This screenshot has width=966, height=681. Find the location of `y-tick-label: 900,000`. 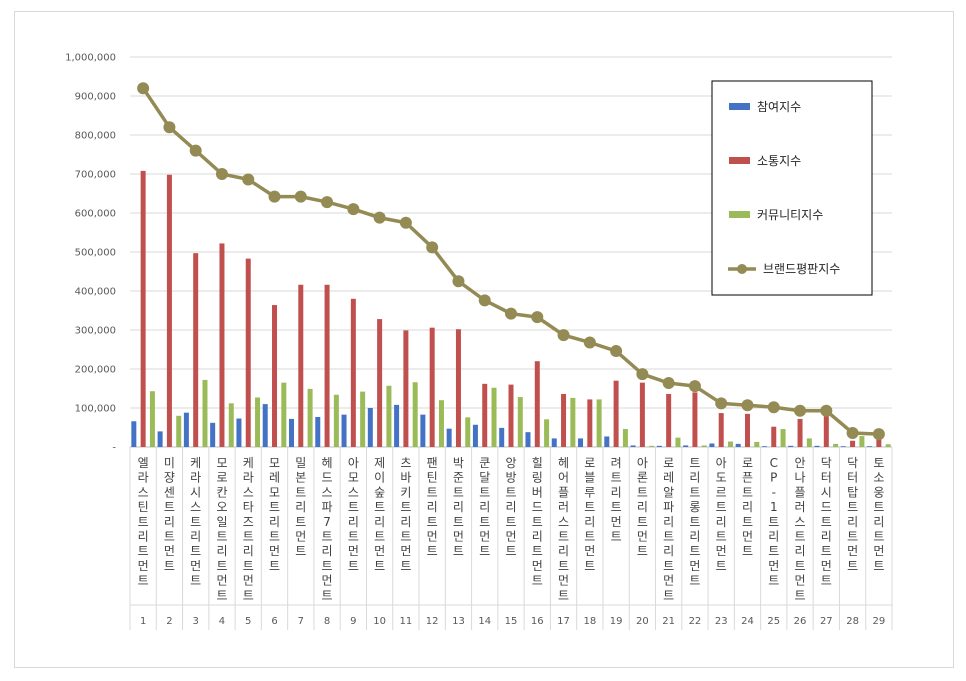

y-tick-label: 900,000 is located at coordinates (95, 97).